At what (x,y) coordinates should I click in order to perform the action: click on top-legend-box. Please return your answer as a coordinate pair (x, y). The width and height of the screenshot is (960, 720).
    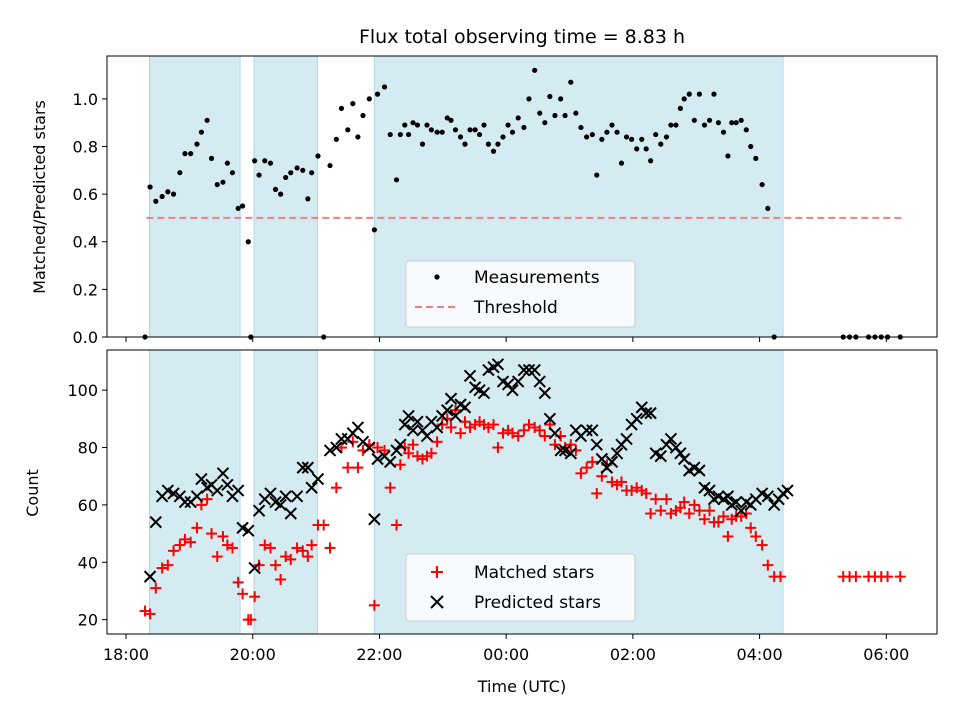
    Looking at the image, I should click on (520, 294).